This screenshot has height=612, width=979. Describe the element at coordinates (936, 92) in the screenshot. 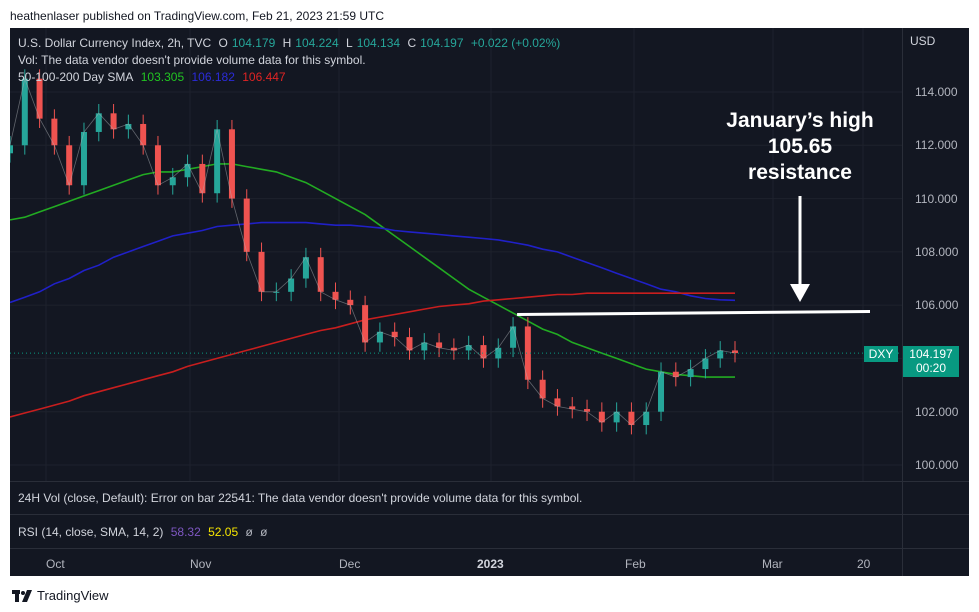

I see `price-tick: 114.000` at that location.